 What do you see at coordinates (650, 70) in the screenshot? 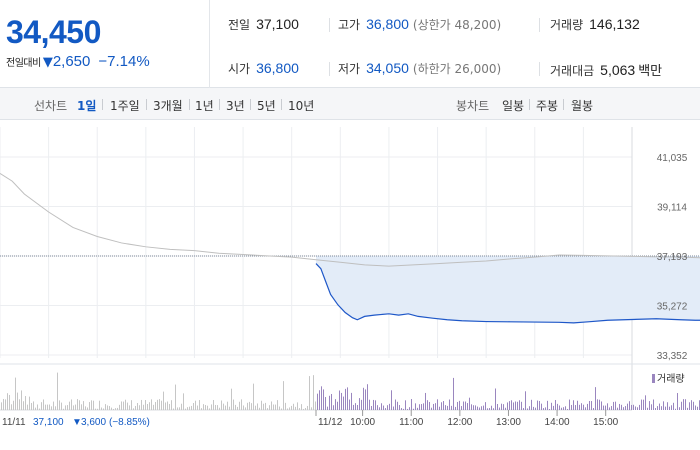
I see `stat-unit: 백만` at bounding box center [650, 70].